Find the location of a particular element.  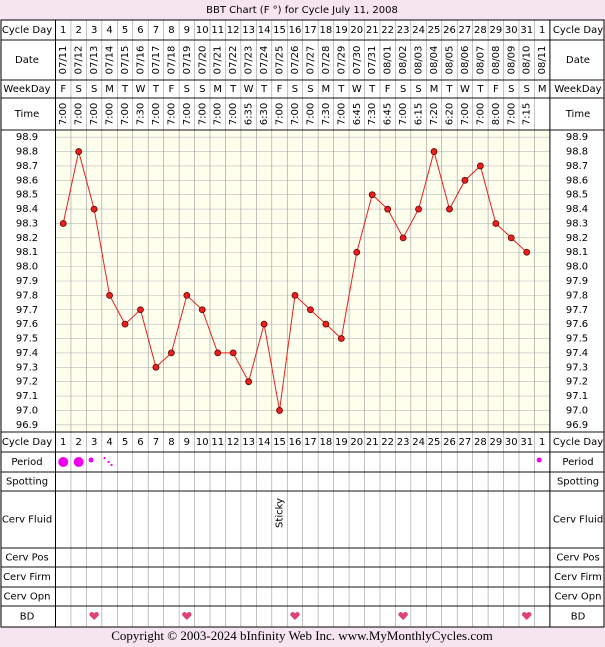

y-tick-label: 98.5 is located at coordinates (577, 195).